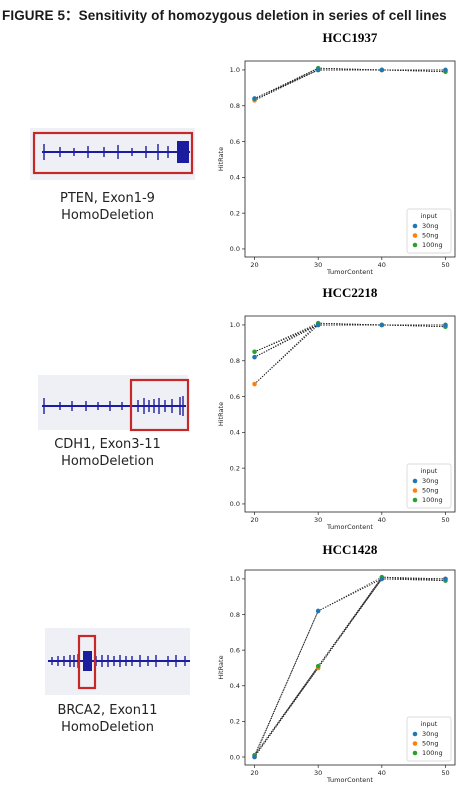  What do you see at coordinates (107, 444) in the screenshot?
I see `cdh1-caption-line1: CDH1, Exon3-11` at bounding box center [107, 444].